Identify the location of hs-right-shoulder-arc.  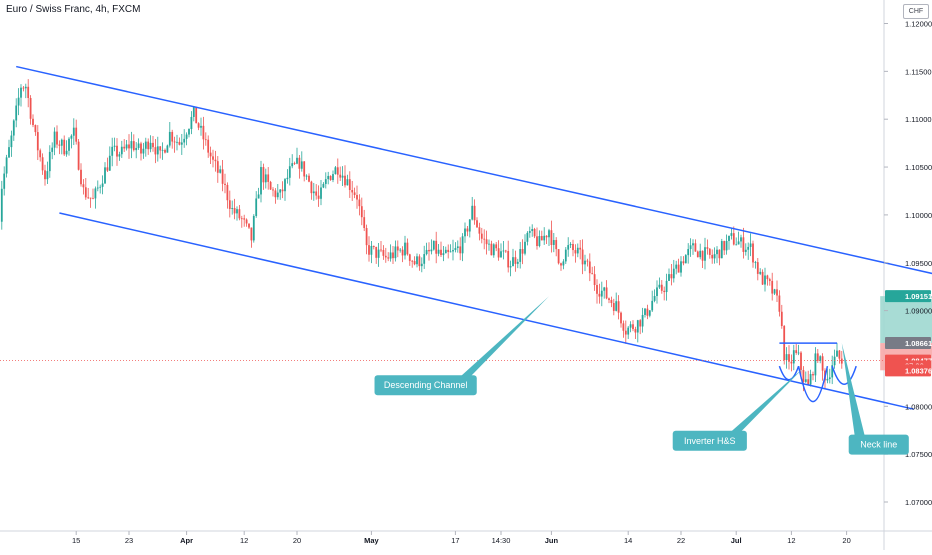
(844, 375).